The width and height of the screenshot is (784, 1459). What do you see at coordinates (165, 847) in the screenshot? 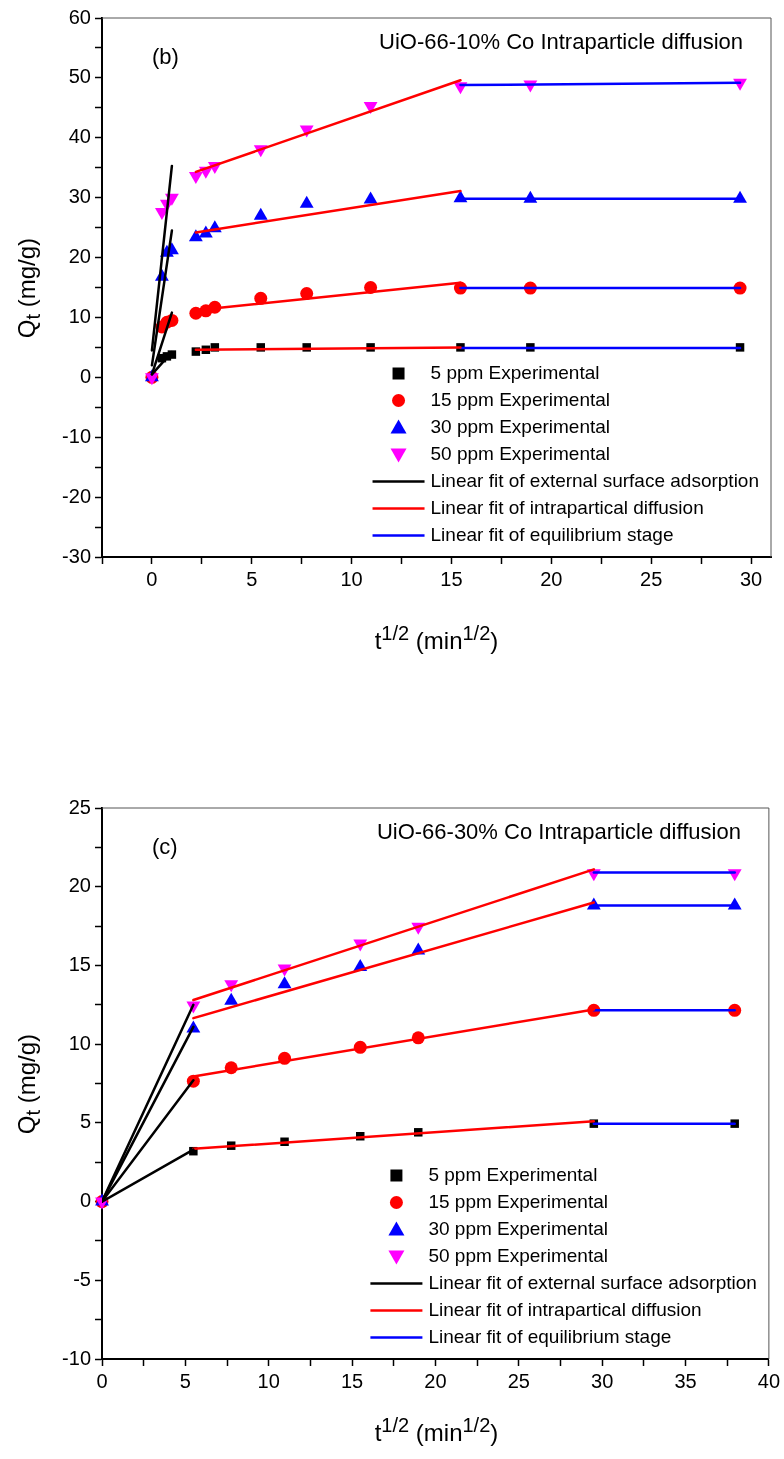
I see `annotation: (c)` at bounding box center [165, 847].